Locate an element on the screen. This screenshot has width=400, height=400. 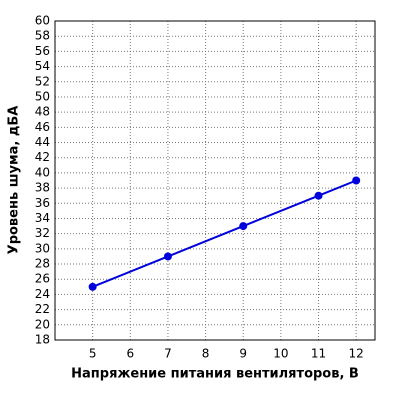
y-tick-label: 58 is located at coordinates (42, 36).